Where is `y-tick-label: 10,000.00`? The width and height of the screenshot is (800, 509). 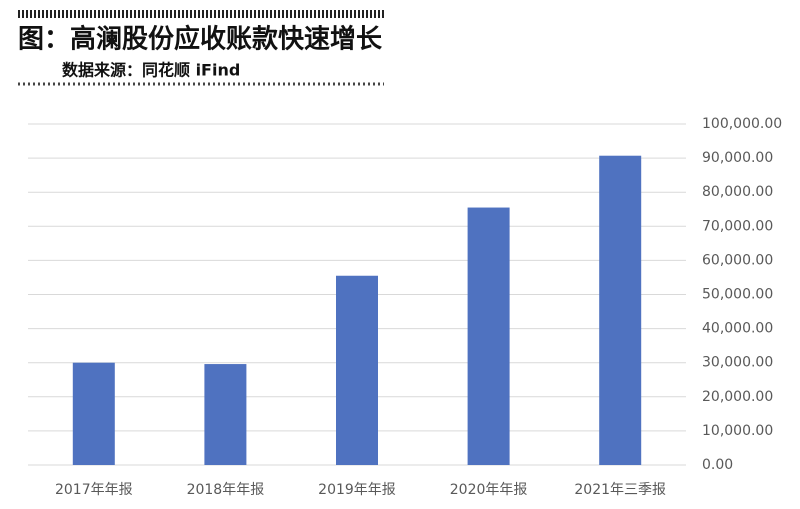
y-tick-label: 10,000.00 is located at coordinates (737, 431).